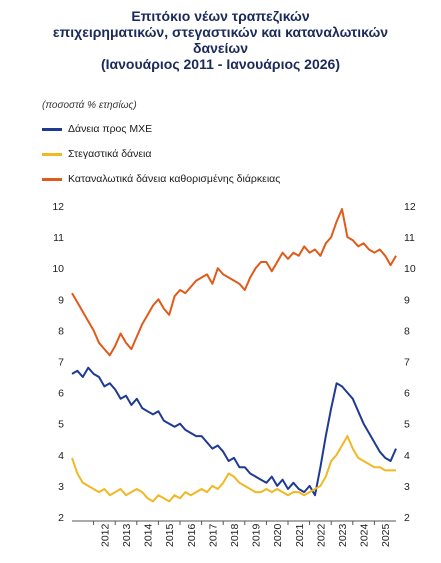 The height and width of the screenshot is (563, 441). What do you see at coordinates (149, 535) in the screenshot?
I see `x-tick-label: 2014` at bounding box center [149, 535].